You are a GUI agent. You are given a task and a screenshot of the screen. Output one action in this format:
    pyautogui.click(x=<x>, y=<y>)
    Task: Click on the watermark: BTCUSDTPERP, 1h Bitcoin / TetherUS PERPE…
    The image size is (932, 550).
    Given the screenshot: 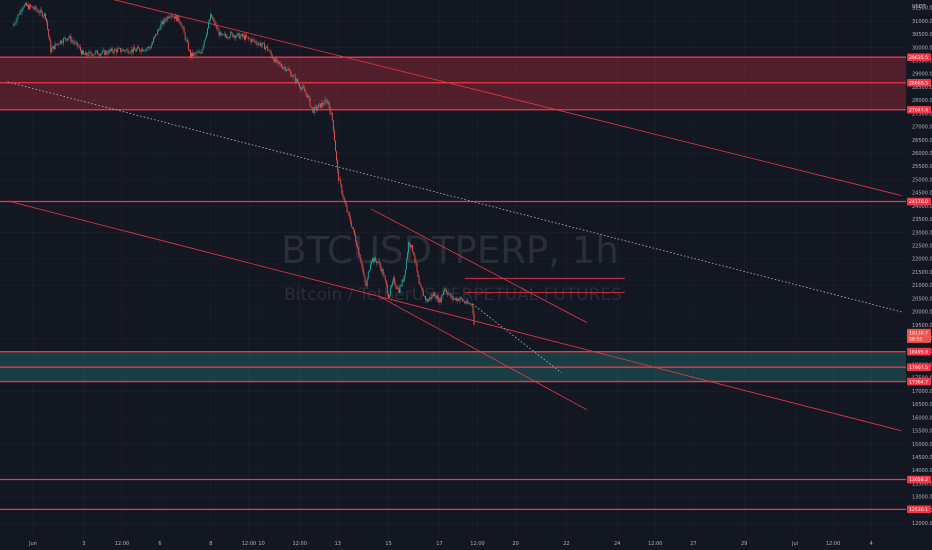 What is the action you would take?
    pyautogui.click(x=451, y=267)
    